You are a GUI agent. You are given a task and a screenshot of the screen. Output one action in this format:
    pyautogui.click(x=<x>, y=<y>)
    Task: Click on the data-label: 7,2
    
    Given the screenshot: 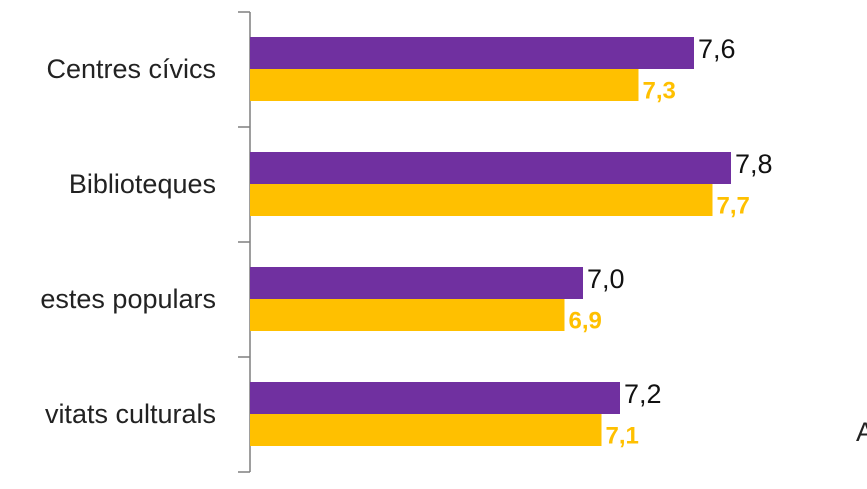 What is the action you would take?
    pyautogui.click(x=643, y=394)
    